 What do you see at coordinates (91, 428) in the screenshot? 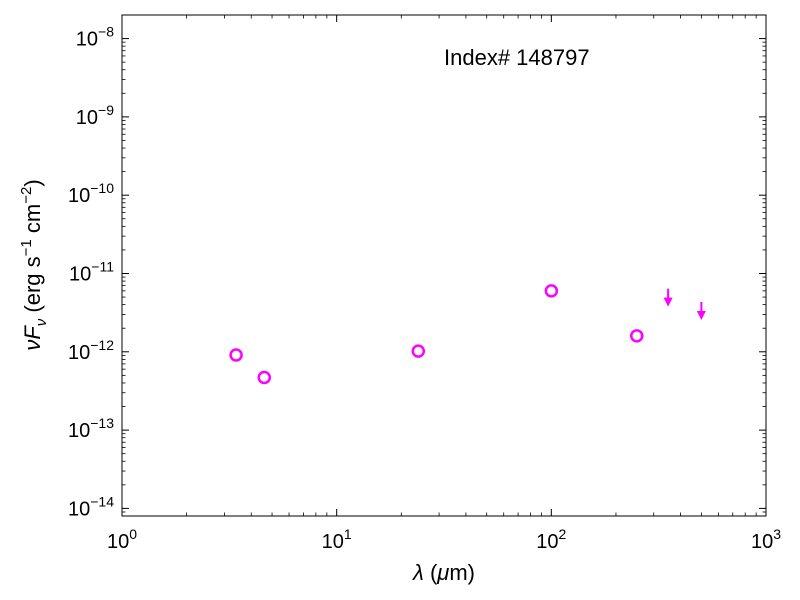
I see `y-tick-label: 10⁻¹³` at bounding box center [91, 428].